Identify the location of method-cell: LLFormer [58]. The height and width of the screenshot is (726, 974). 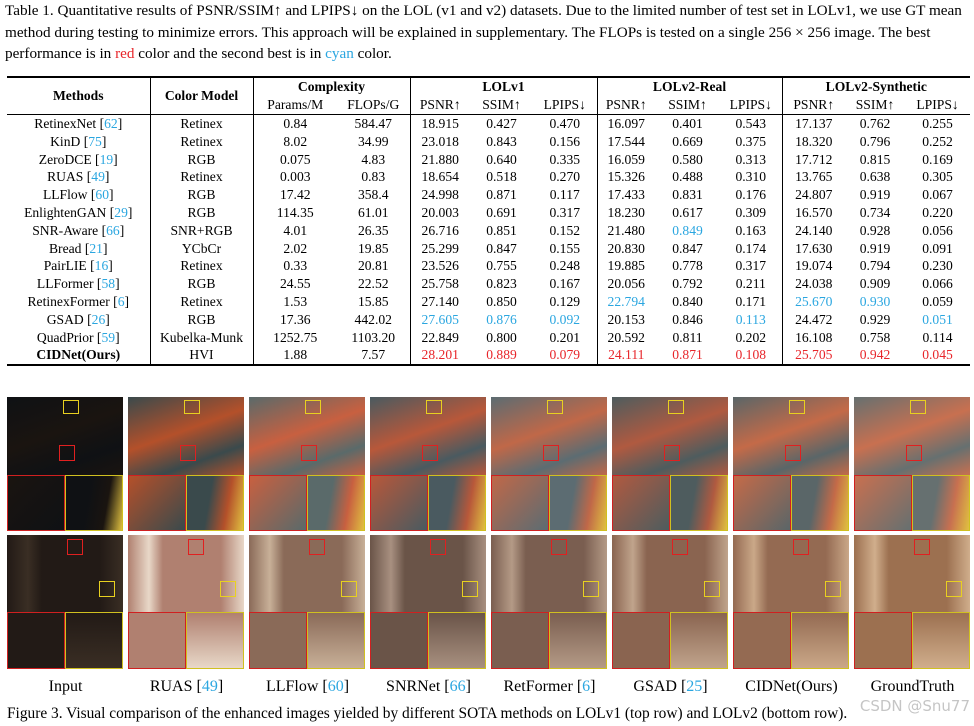
(78, 284).